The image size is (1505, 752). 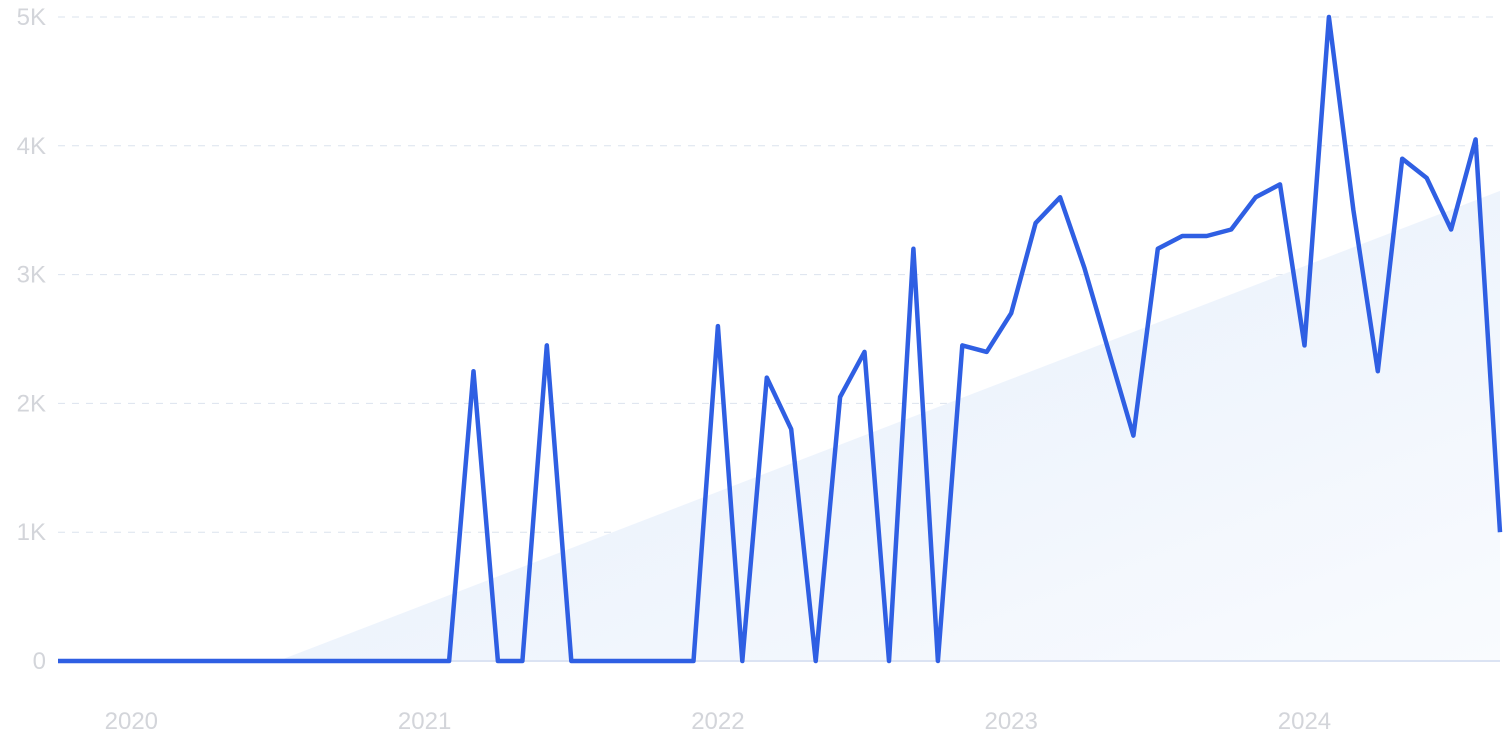 I want to click on x-tick-label: 2024, so click(x=1304, y=721).